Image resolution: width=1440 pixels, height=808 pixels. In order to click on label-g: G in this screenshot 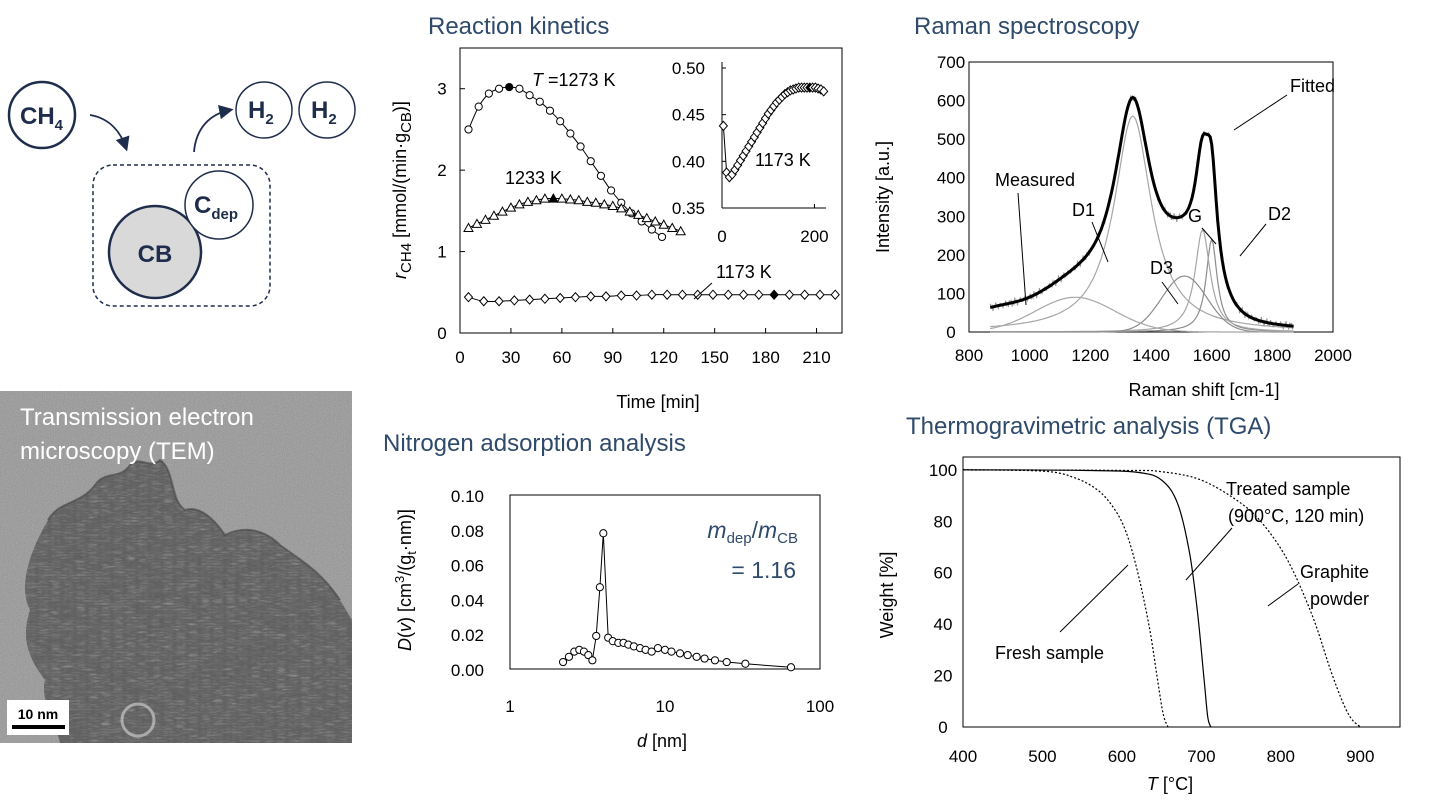, I will do `click(1195, 216)`.